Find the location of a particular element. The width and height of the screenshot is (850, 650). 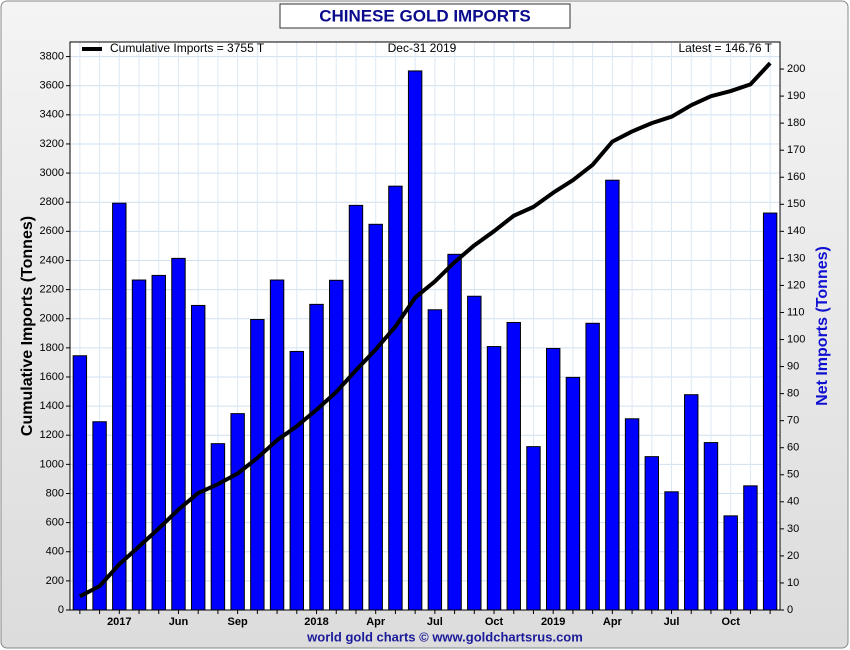

y2-tick-label: 90 is located at coordinates (793, 366).